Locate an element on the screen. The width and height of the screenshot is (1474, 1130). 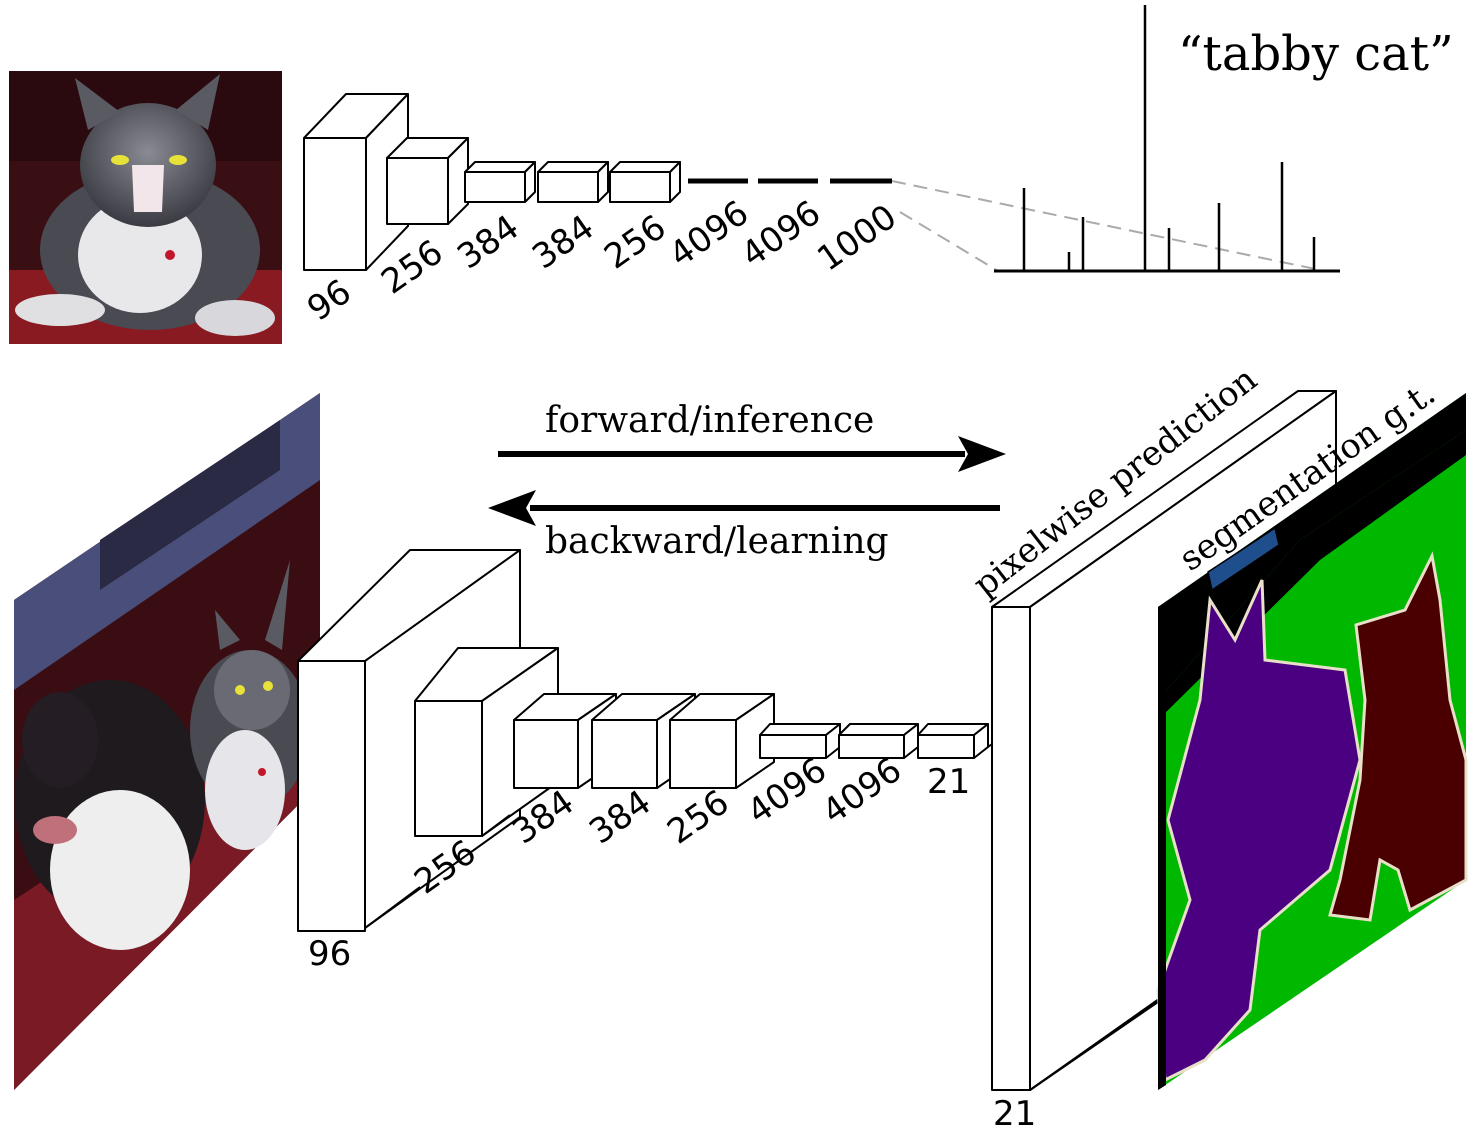
backward-arrow is located at coordinates (744, 508).